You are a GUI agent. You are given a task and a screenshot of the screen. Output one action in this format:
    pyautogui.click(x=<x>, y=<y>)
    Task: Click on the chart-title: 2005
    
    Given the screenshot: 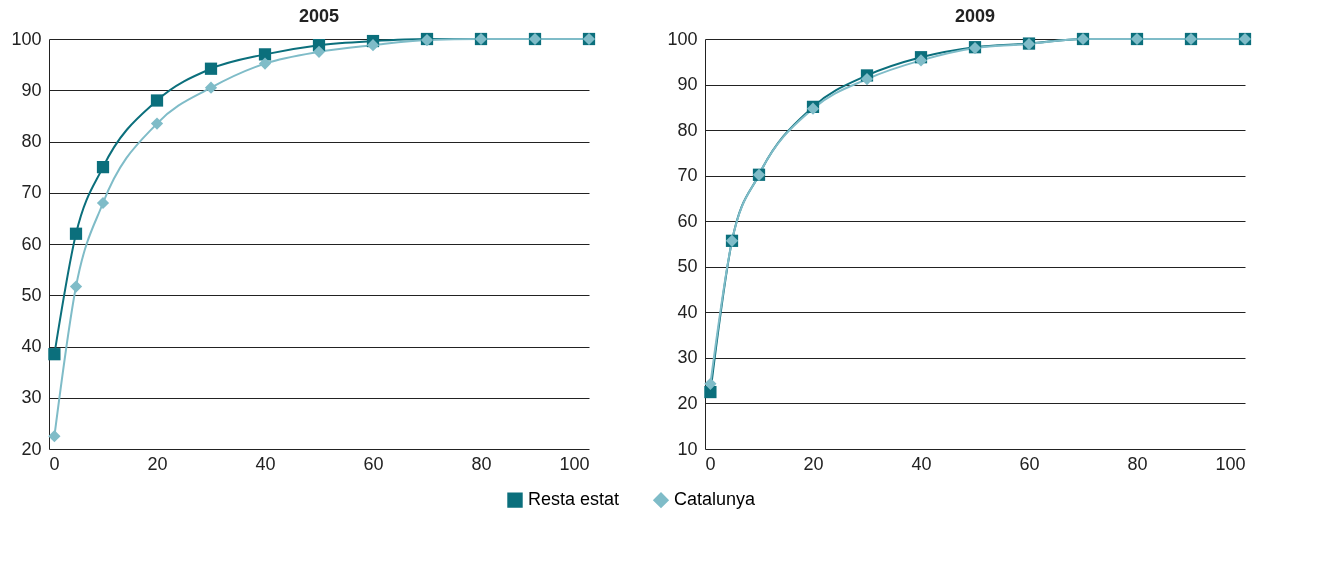 What is the action you would take?
    pyautogui.click(x=319, y=16)
    